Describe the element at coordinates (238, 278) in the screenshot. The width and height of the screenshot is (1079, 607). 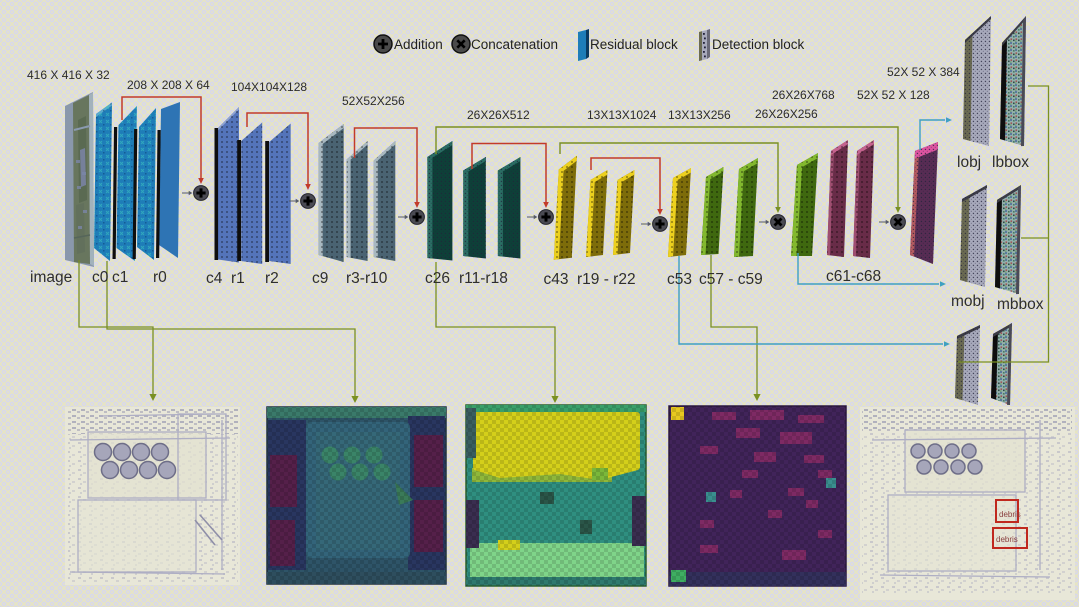
I see `svg-text: r1` at that location.